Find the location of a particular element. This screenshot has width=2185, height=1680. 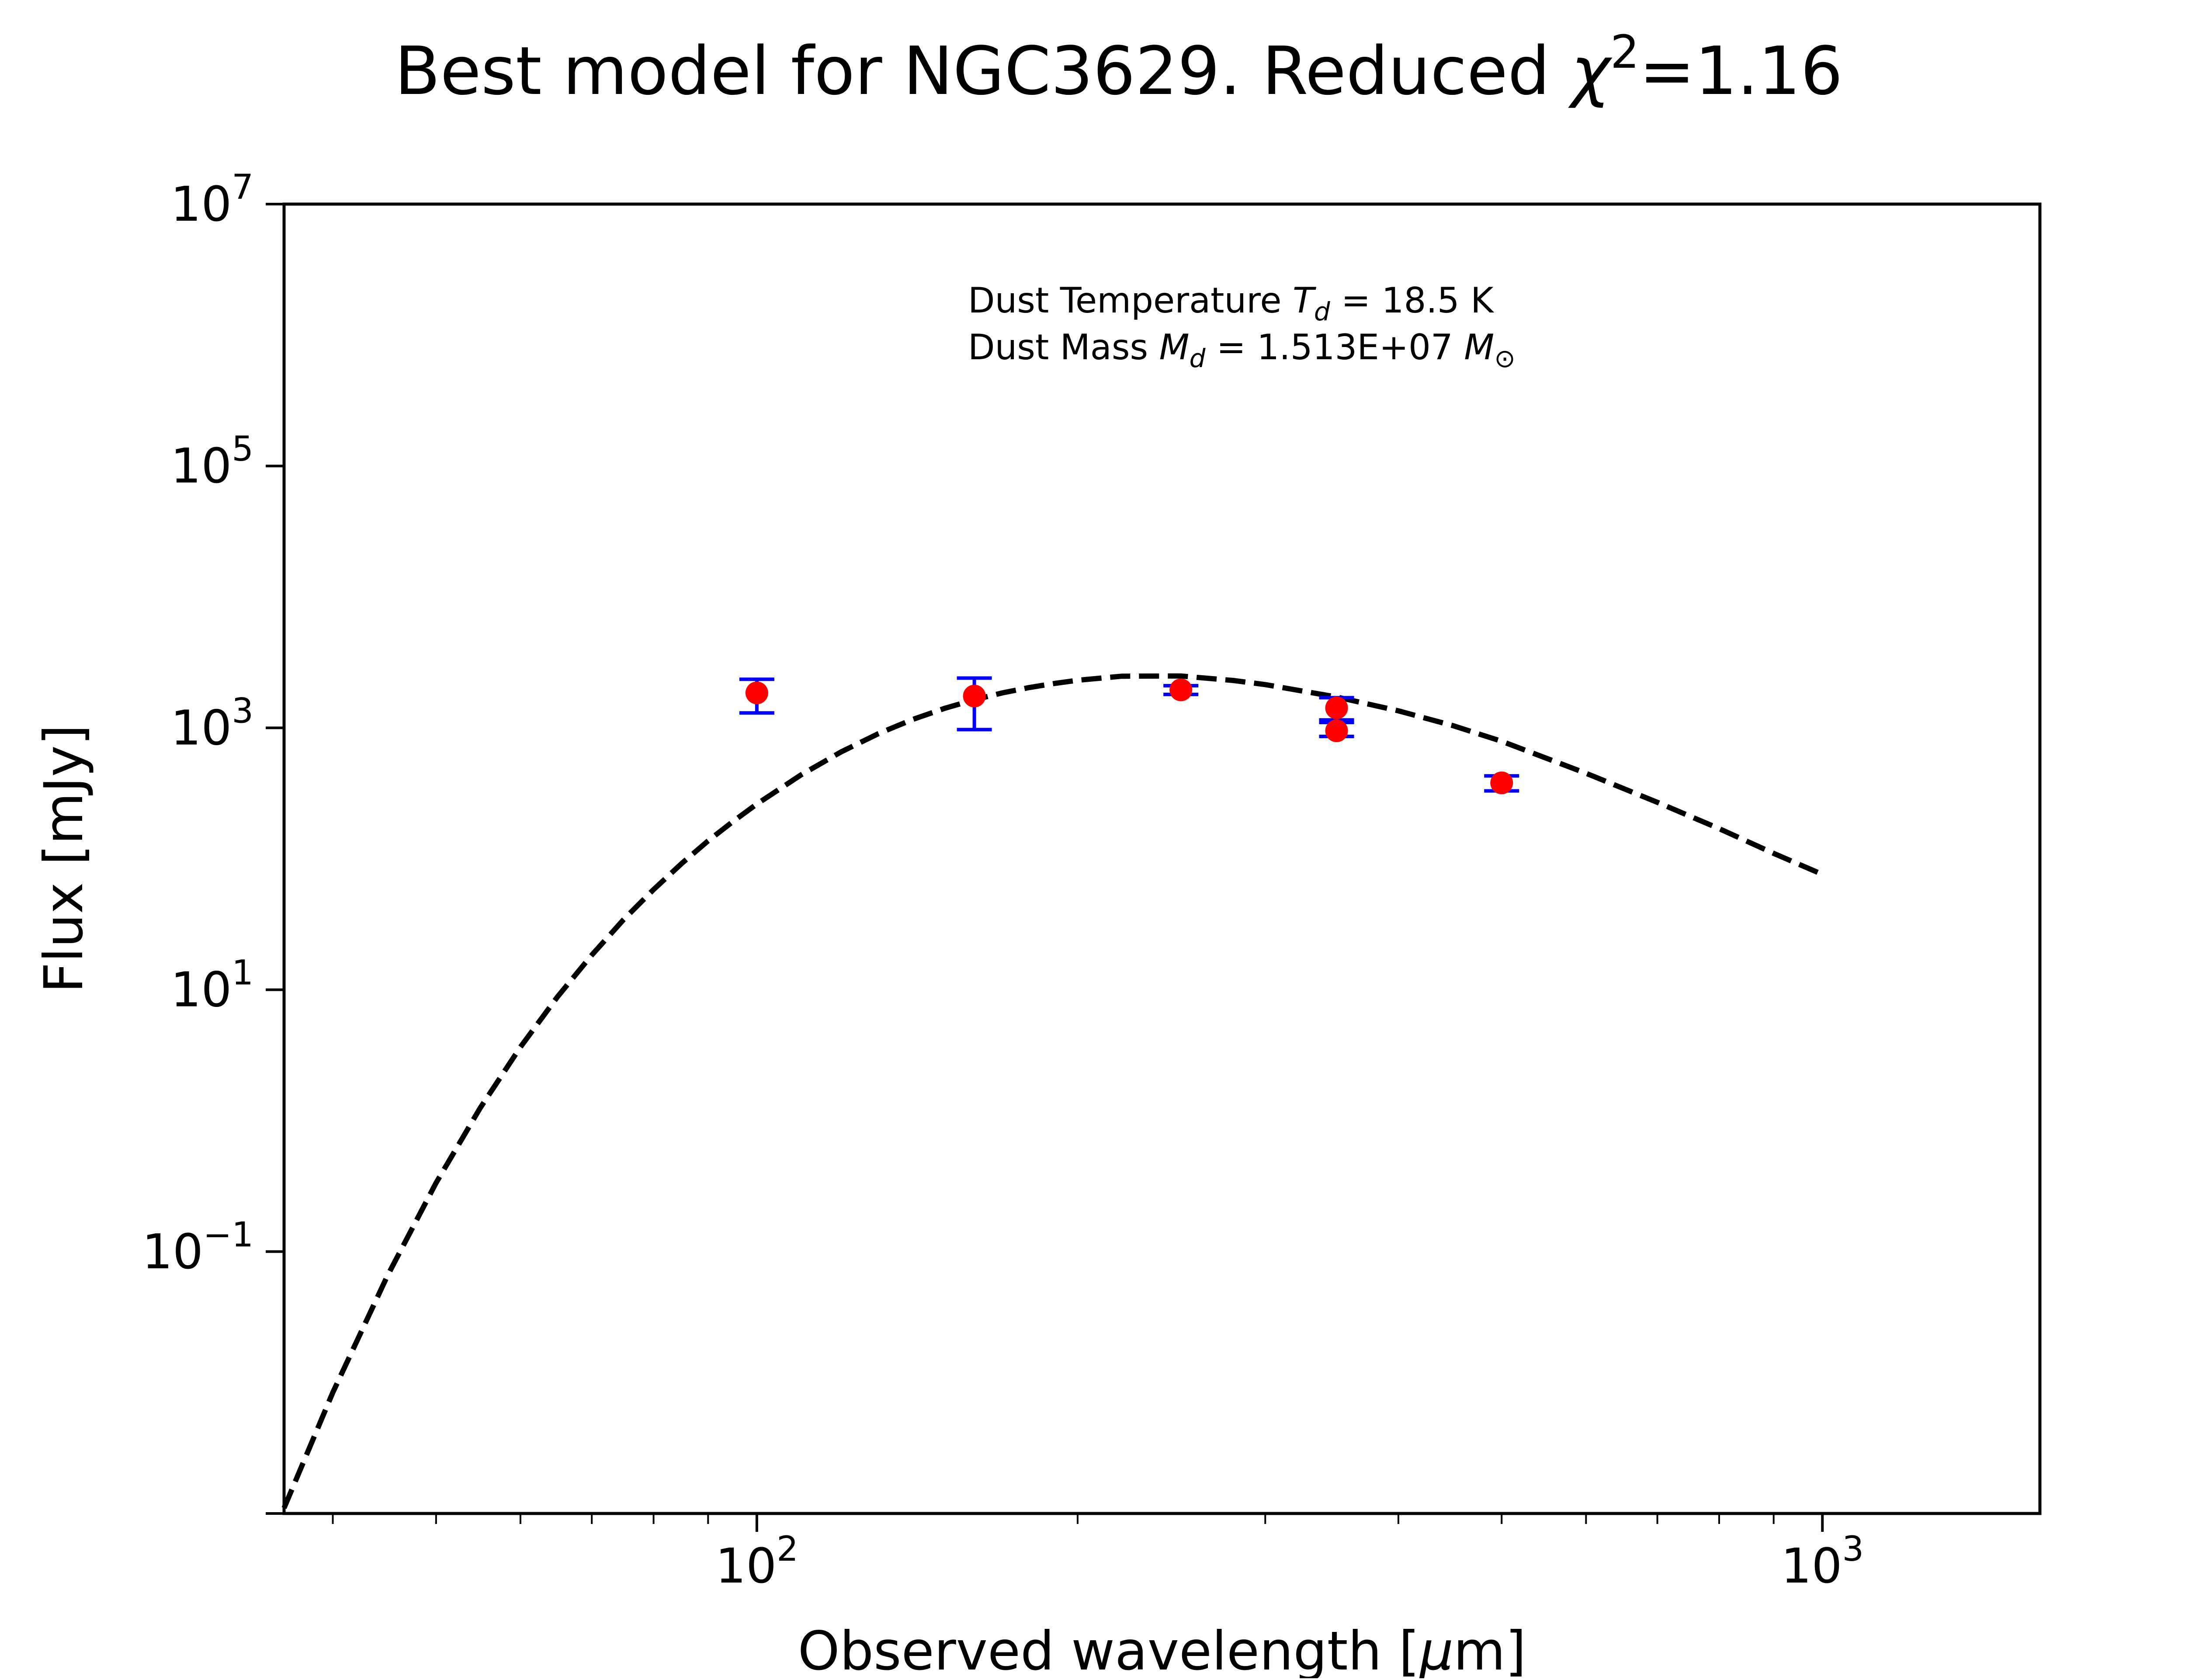

title-suffix: =1.16 is located at coordinates (1741, 71).